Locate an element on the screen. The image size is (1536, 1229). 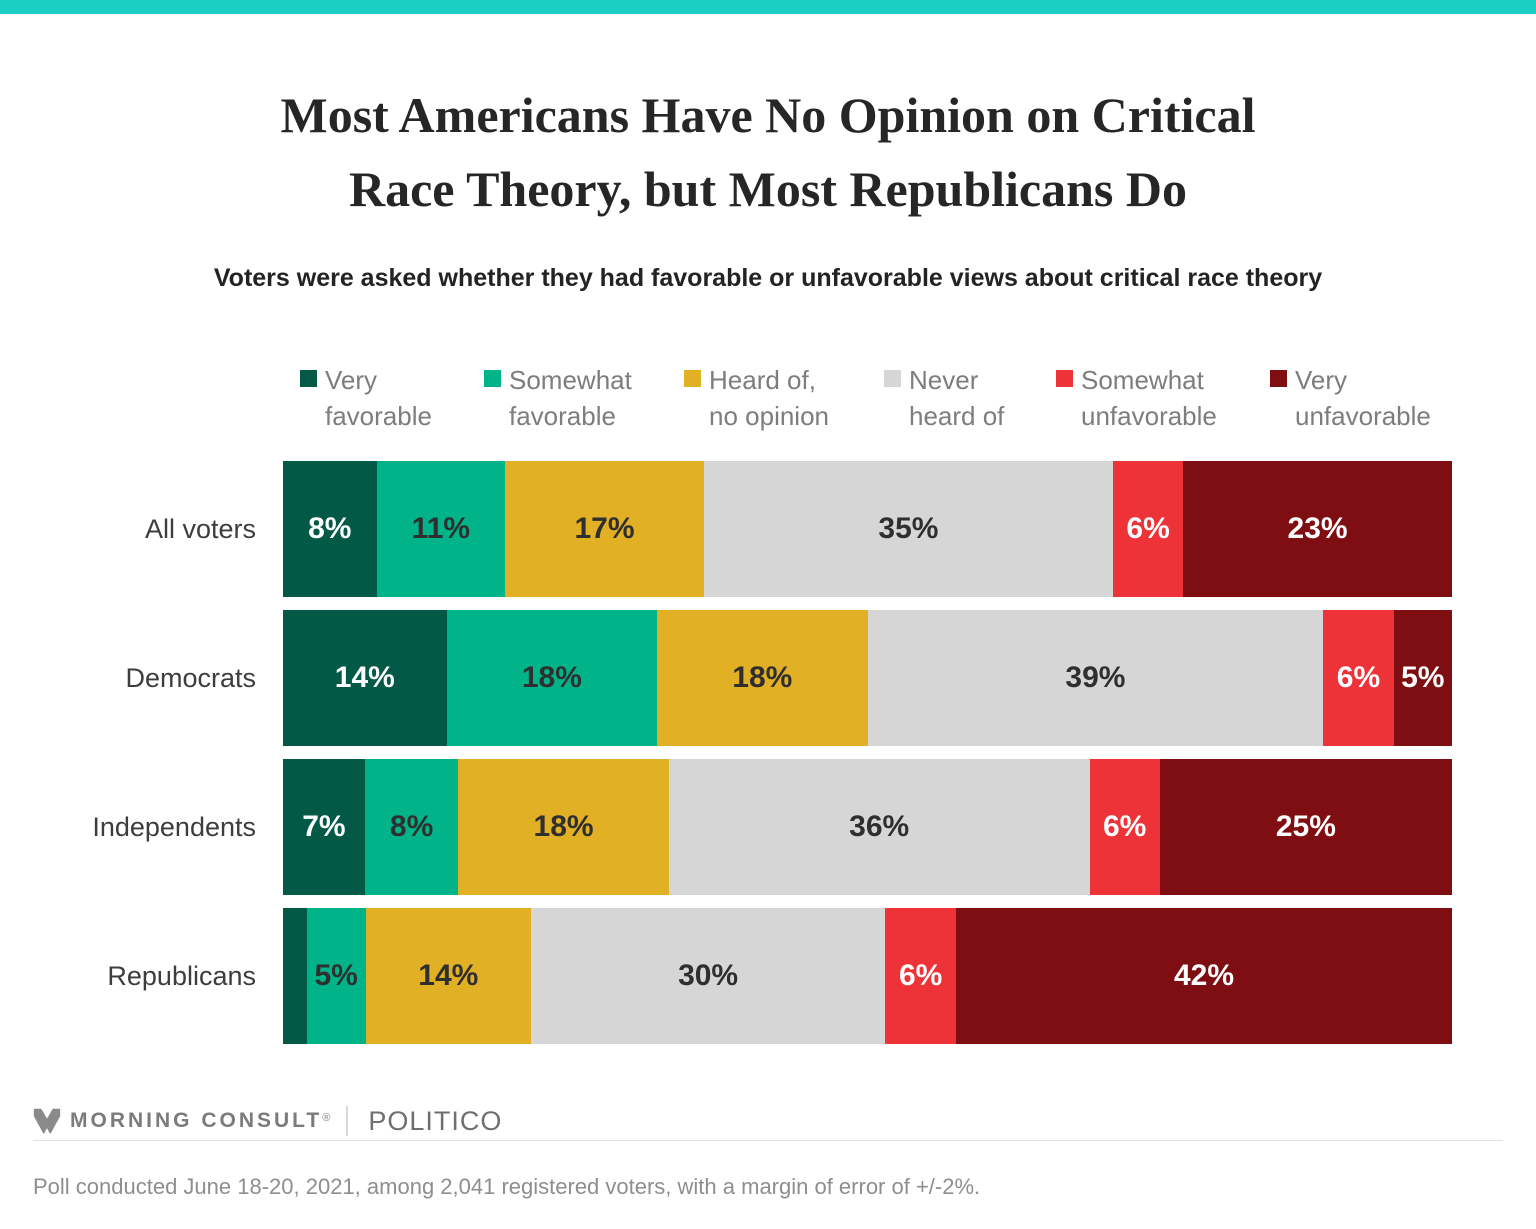
bar-segment is located at coordinates (295, 976).